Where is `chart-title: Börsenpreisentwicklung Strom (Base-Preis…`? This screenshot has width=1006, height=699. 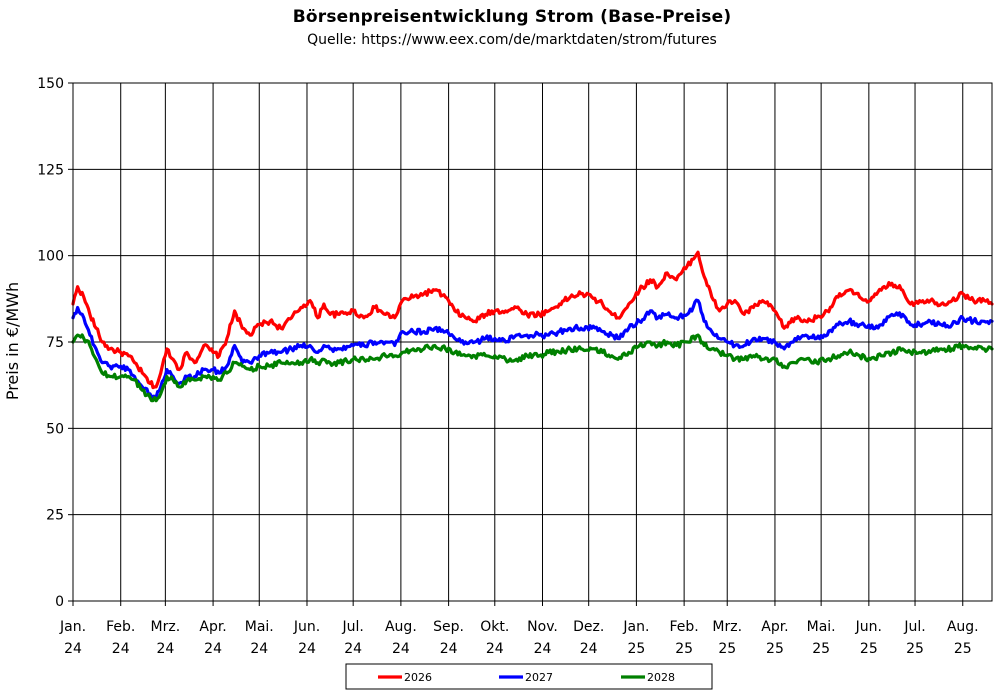 chart-title: Börsenpreisentwicklung Strom (Base-Preis… is located at coordinates (512, 17).